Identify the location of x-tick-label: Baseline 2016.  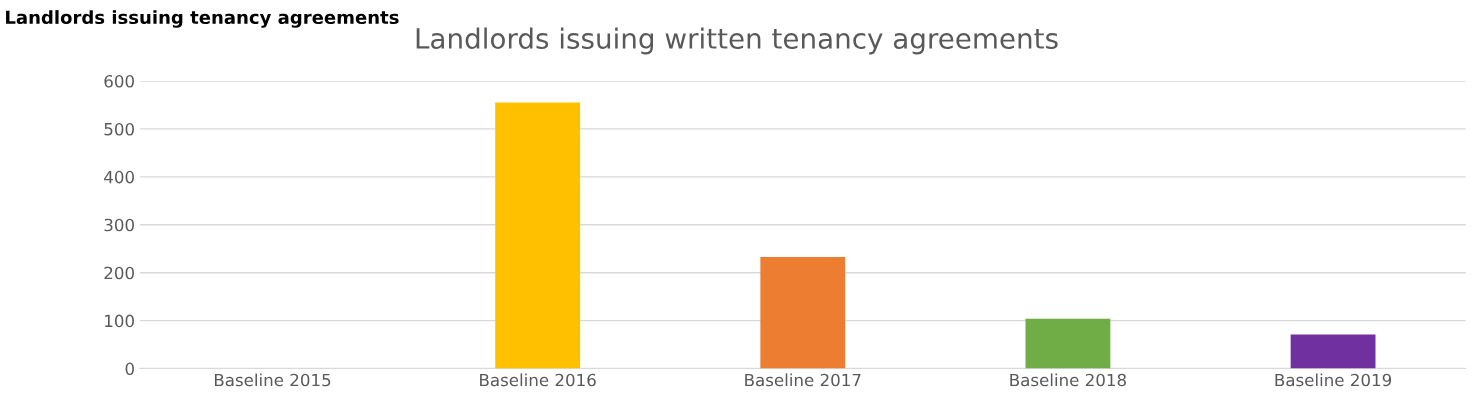
(538, 380).